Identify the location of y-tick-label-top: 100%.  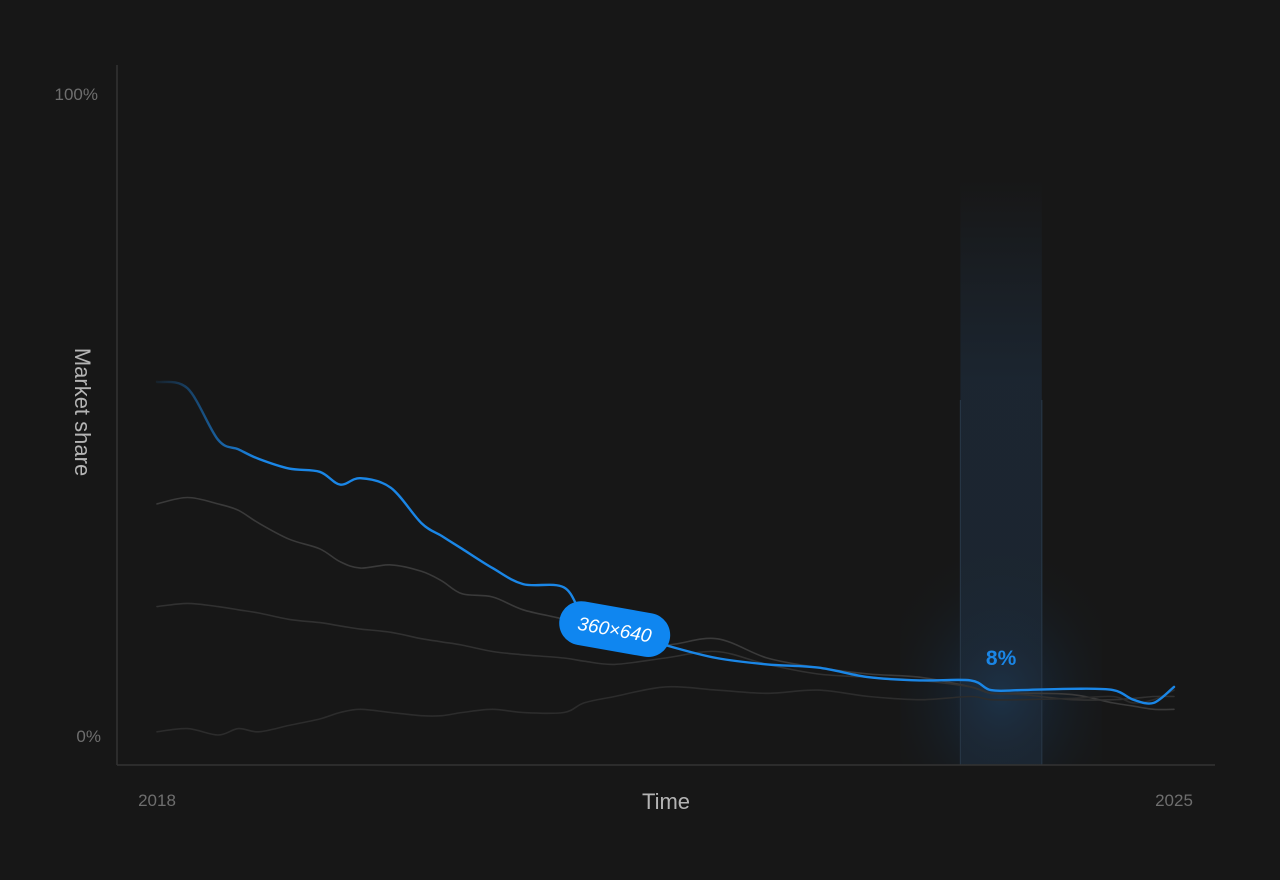
(76, 94).